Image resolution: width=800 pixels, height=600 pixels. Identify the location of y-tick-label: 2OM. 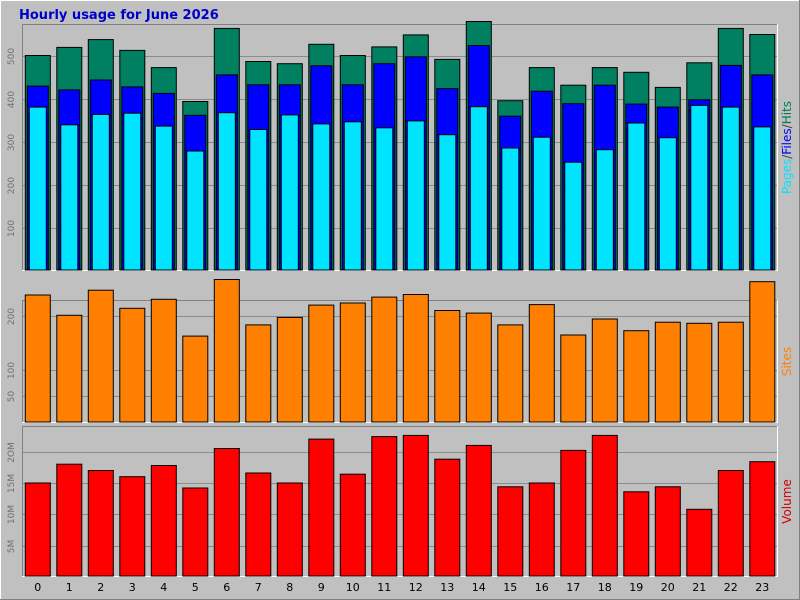
(12, 452).